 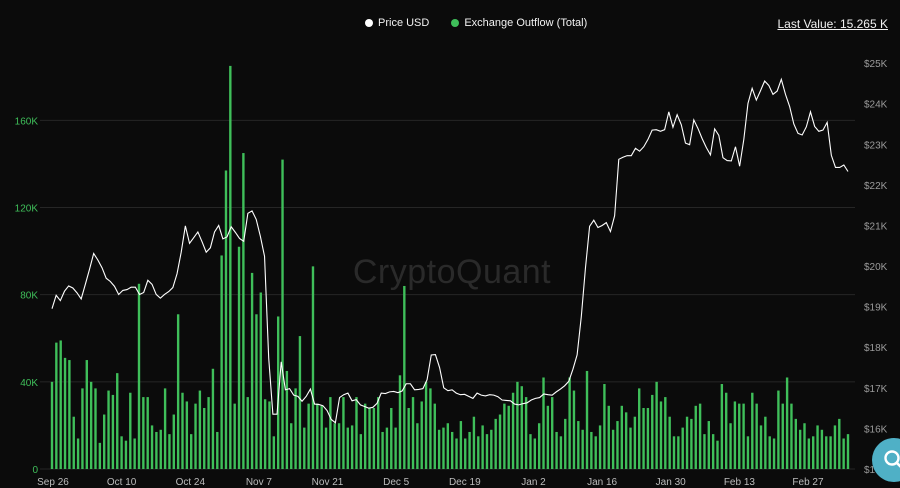 I want to click on last-value-link: Last Value: 15.265 K, so click(x=832, y=24).